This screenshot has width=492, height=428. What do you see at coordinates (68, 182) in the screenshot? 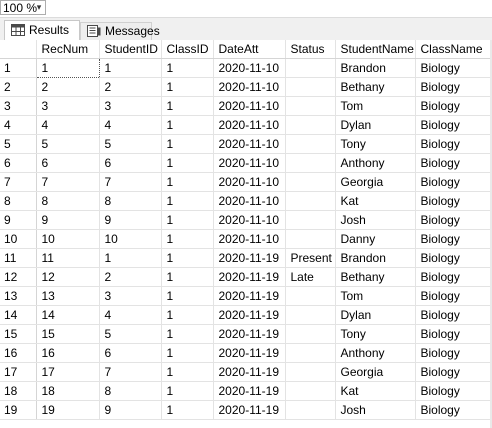
I see `recnum-cell: 7` at bounding box center [68, 182].